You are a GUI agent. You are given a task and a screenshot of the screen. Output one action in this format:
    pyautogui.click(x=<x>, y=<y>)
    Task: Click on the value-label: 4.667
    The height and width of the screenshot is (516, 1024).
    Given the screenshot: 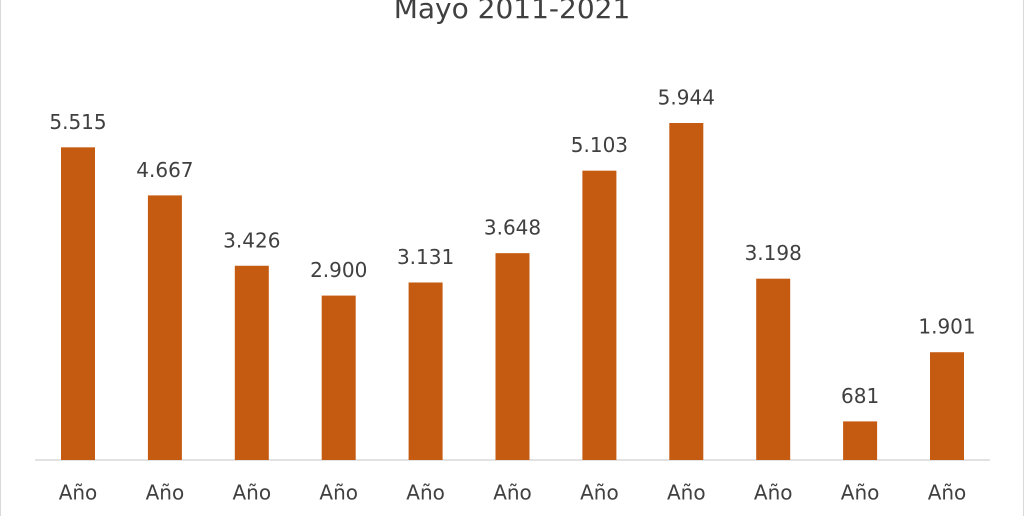 What is the action you would take?
    pyautogui.click(x=164, y=170)
    